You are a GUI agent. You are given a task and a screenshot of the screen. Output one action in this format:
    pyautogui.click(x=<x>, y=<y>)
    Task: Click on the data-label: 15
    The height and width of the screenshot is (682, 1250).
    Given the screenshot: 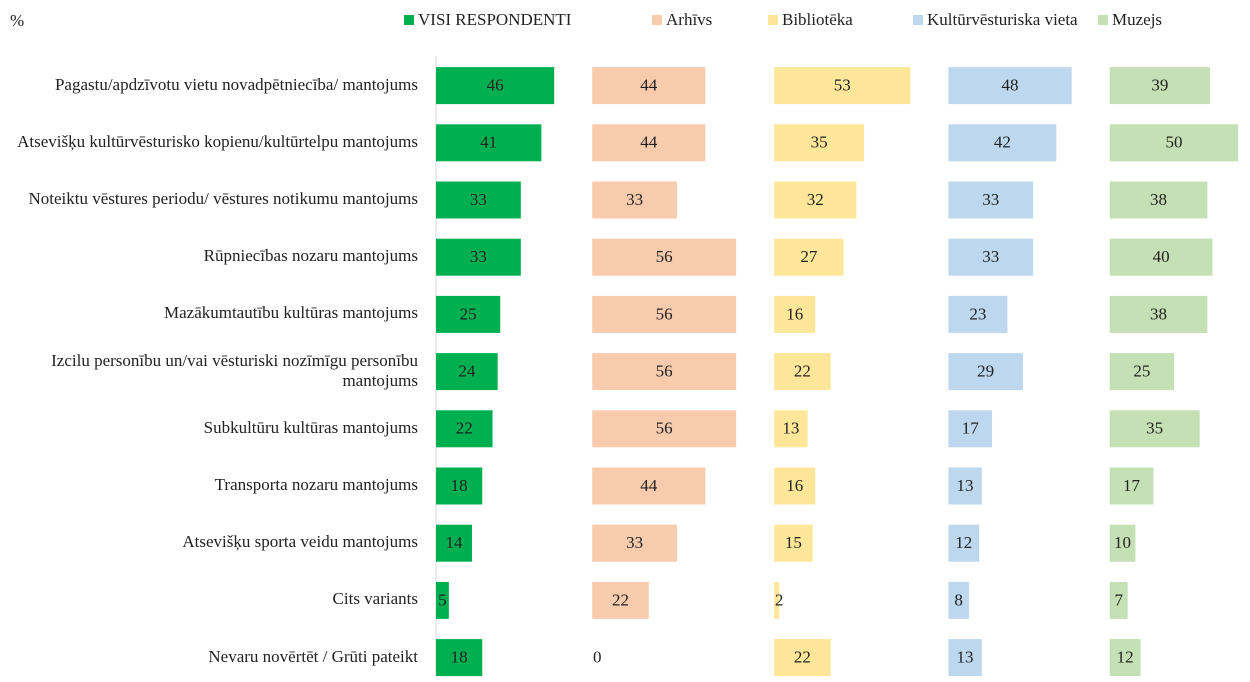 What is the action you would take?
    pyautogui.click(x=793, y=542)
    